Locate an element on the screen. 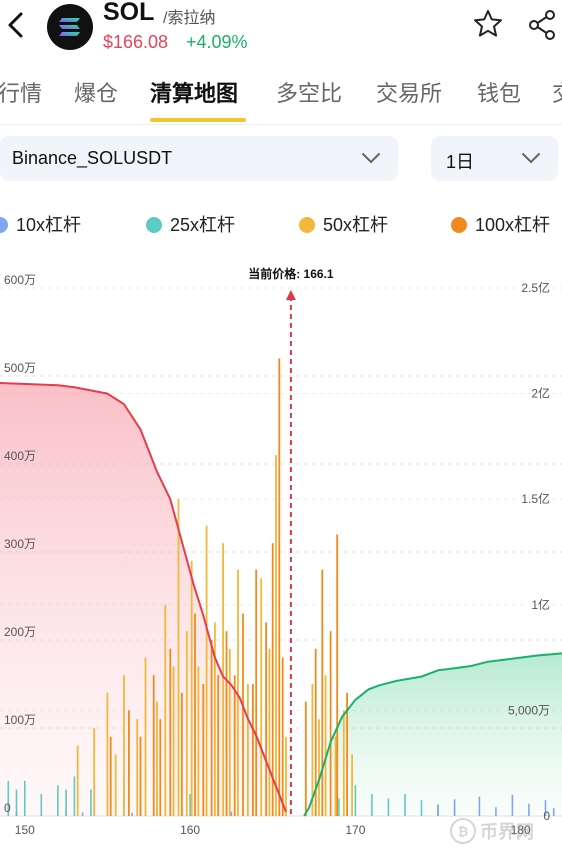 The height and width of the screenshot is (858, 562). tab-liquidations: 爆仓 is located at coordinates (96, 93).